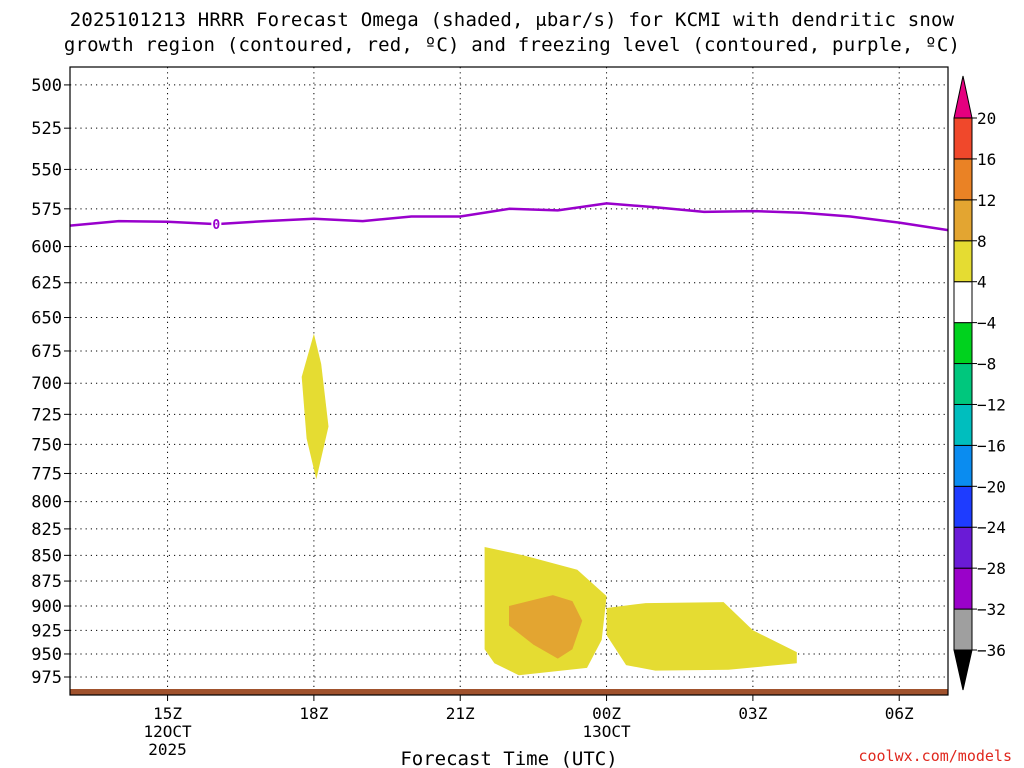  I want to click on colorbar-label-10: 8, so click(982, 241).